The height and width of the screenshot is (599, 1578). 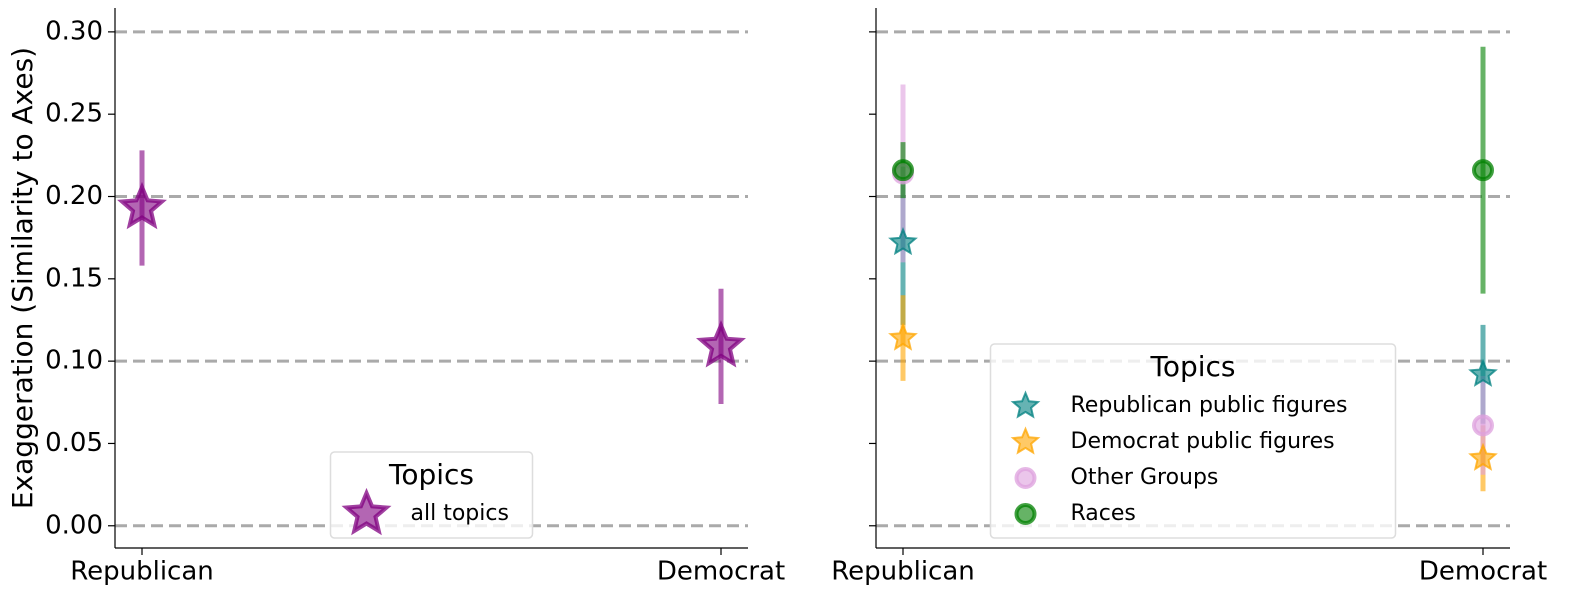 I want to click on y-axis-label: Exaggeration (Similarity to Axes), so click(x=22, y=278).